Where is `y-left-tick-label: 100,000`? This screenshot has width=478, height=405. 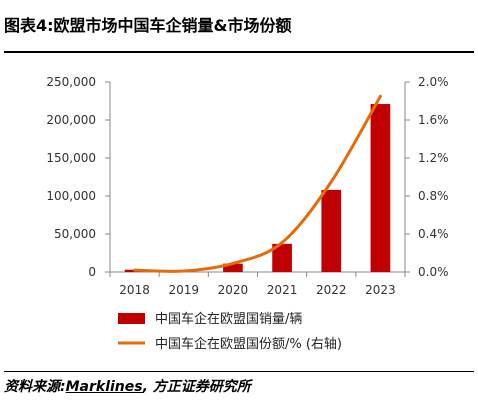 y-left-tick-label: 100,000 is located at coordinates (71, 196).